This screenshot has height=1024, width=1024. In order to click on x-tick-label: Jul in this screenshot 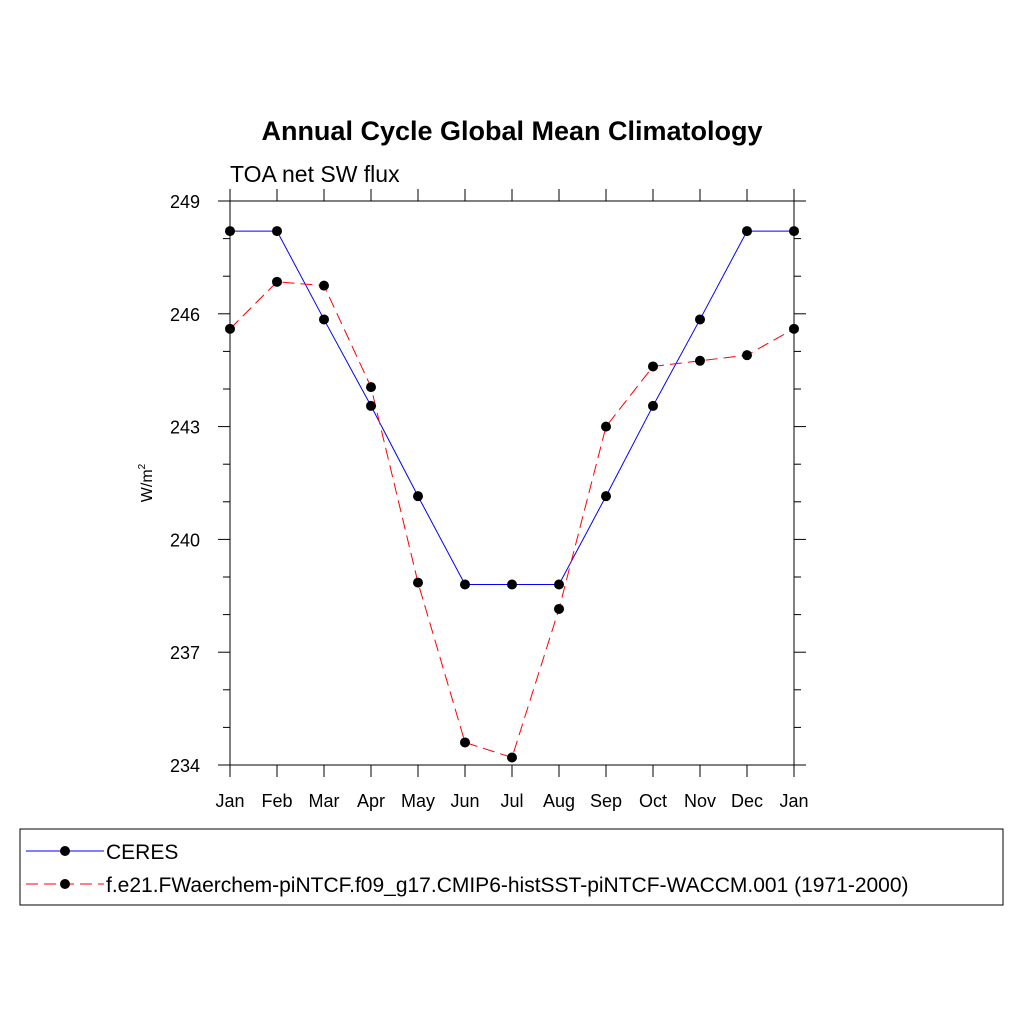, I will do `click(511, 801)`.